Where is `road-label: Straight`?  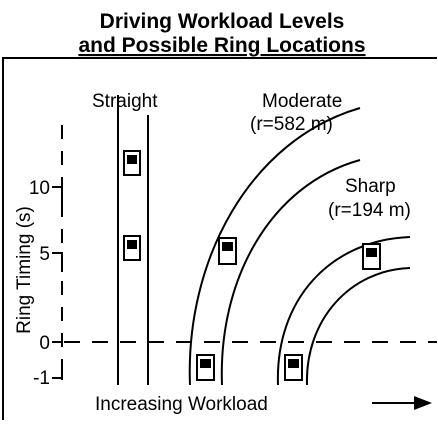
road-label: Straight is located at coordinates (125, 101).